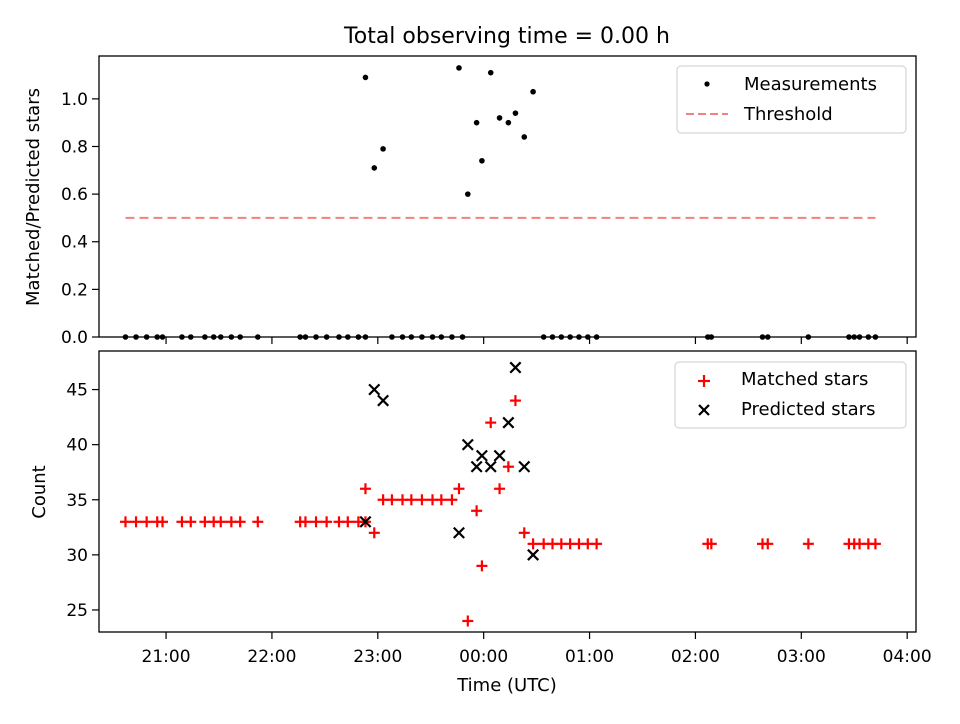 Image resolution: width=960 pixels, height=724 pixels. I want to click on figure-title: Total observing time = 0.00 h, so click(506, 36).